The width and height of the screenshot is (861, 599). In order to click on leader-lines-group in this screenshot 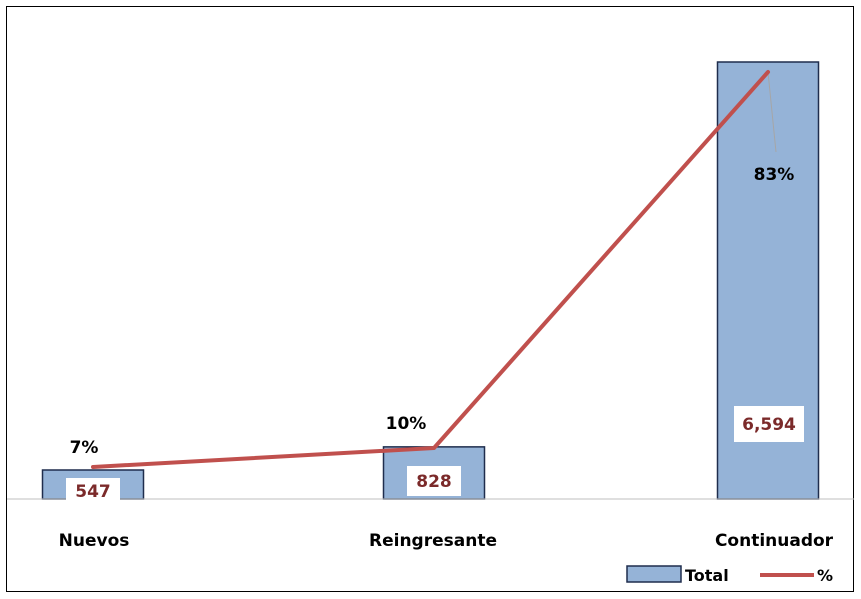, I will do `click(772, 112)`.